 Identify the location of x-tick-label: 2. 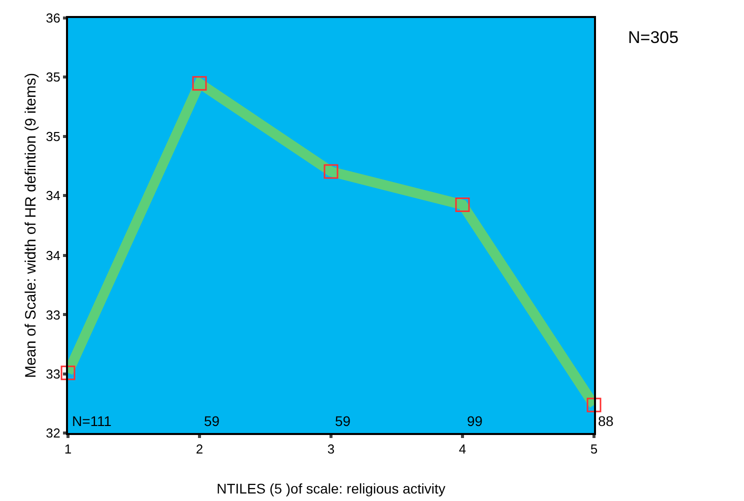
(200, 449).